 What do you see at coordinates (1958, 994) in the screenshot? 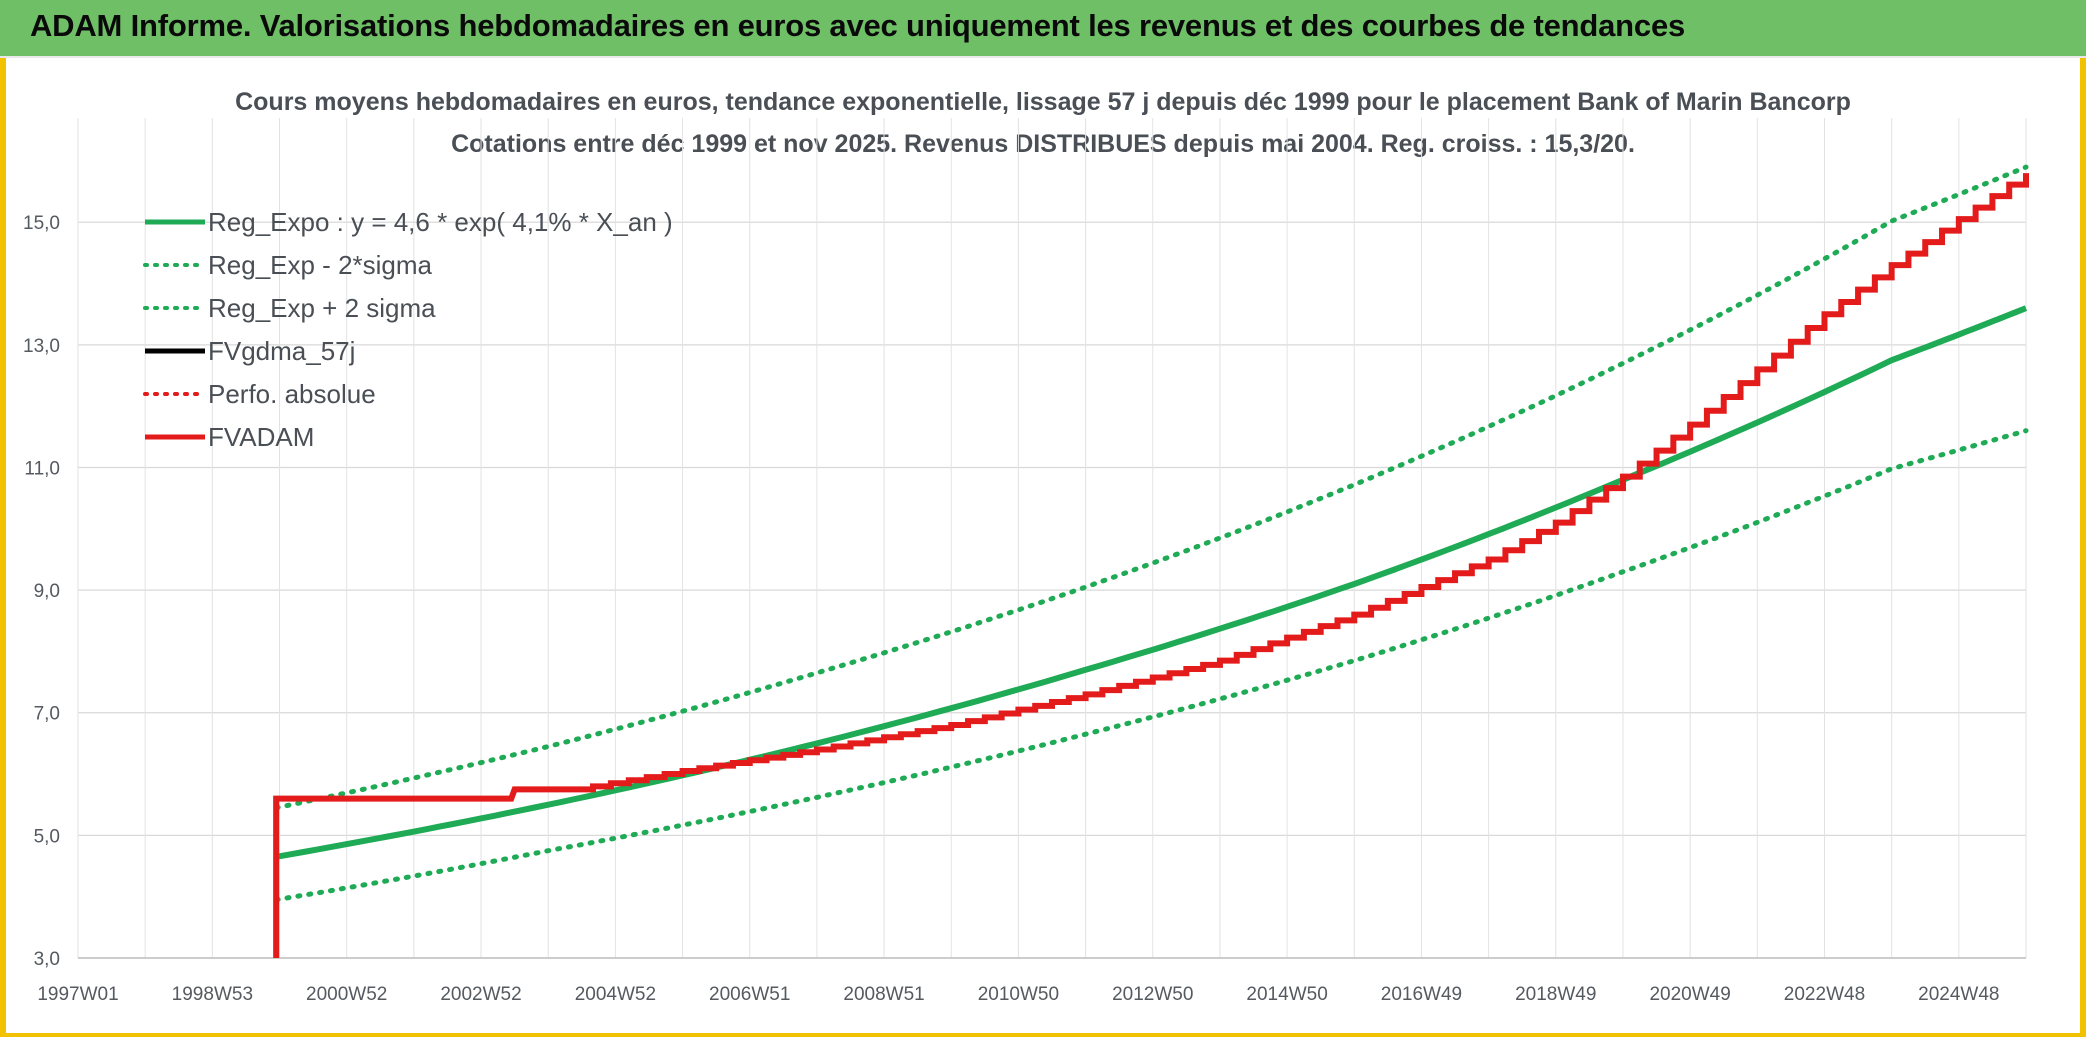
I see `x-tick-label: 2024W48` at bounding box center [1958, 994].